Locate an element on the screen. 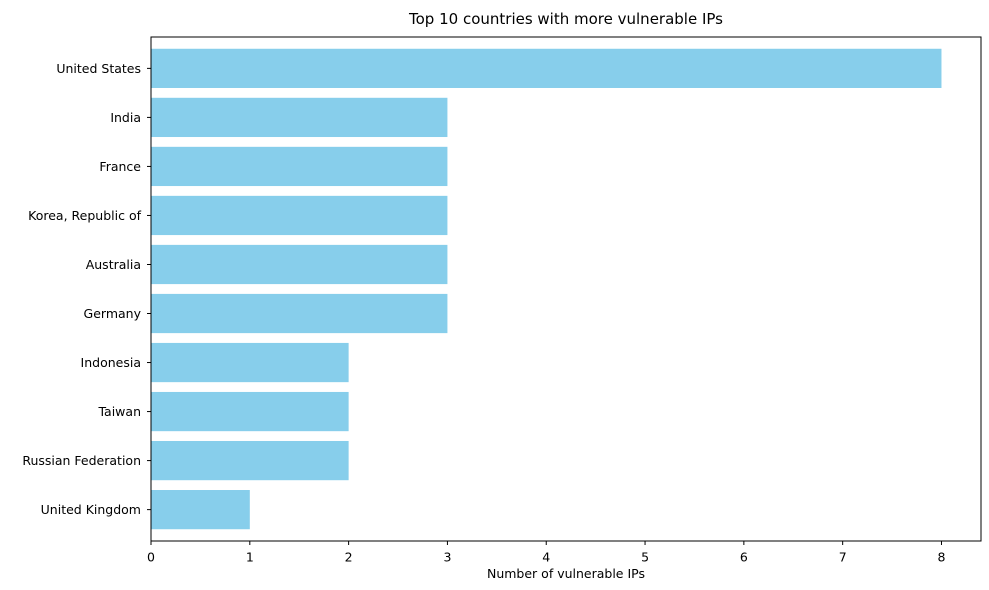  x-tick-label: 0 is located at coordinates (151, 557).